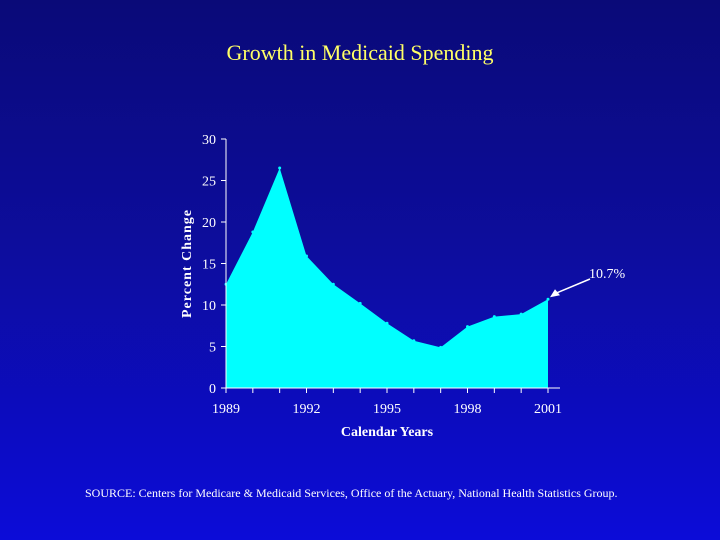  Describe the element at coordinates (555, 293) in the screenshot. I see `annotation-arrowhead` at that location.